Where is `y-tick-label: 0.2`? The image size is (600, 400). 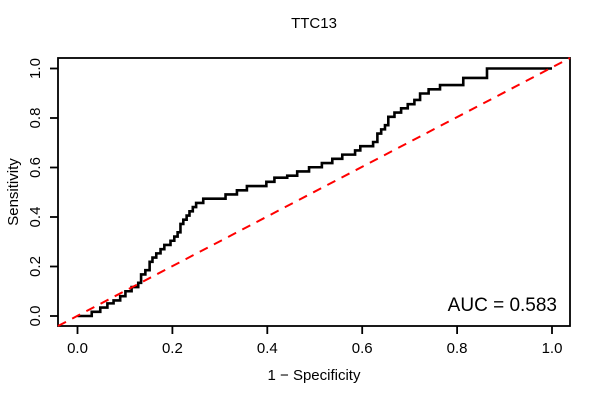 y-tick-label: 0.2 is located at coordinates (35, 266).